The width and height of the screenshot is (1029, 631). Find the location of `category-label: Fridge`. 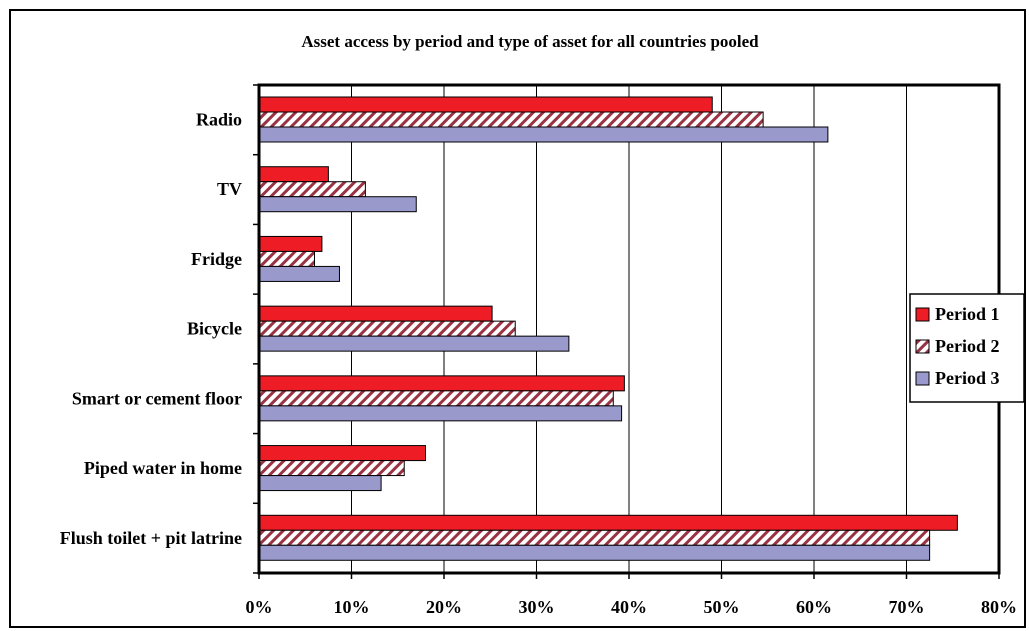

category-label: Fridge is located at coordinates (216, 259).